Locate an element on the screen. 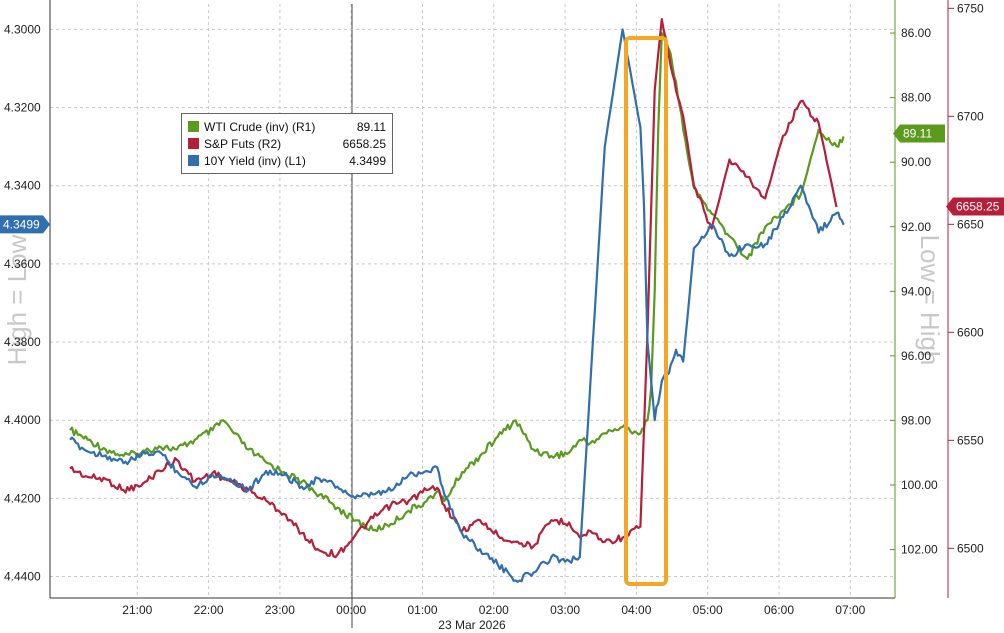 The width and height of the screenshot is (1004, 633). legend-swatch-wti is located at coordinates (193, 126).